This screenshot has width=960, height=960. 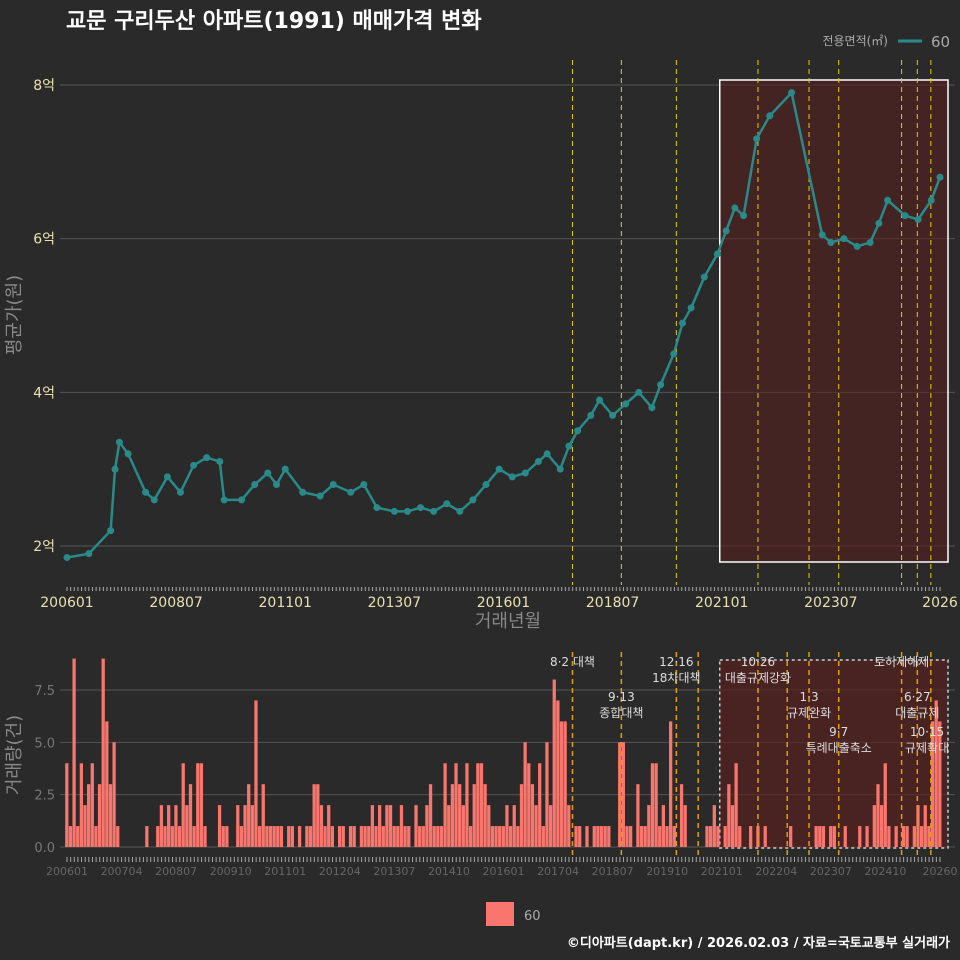 I want to click on y-tick-label: 4억, so click(x=44, y=393).